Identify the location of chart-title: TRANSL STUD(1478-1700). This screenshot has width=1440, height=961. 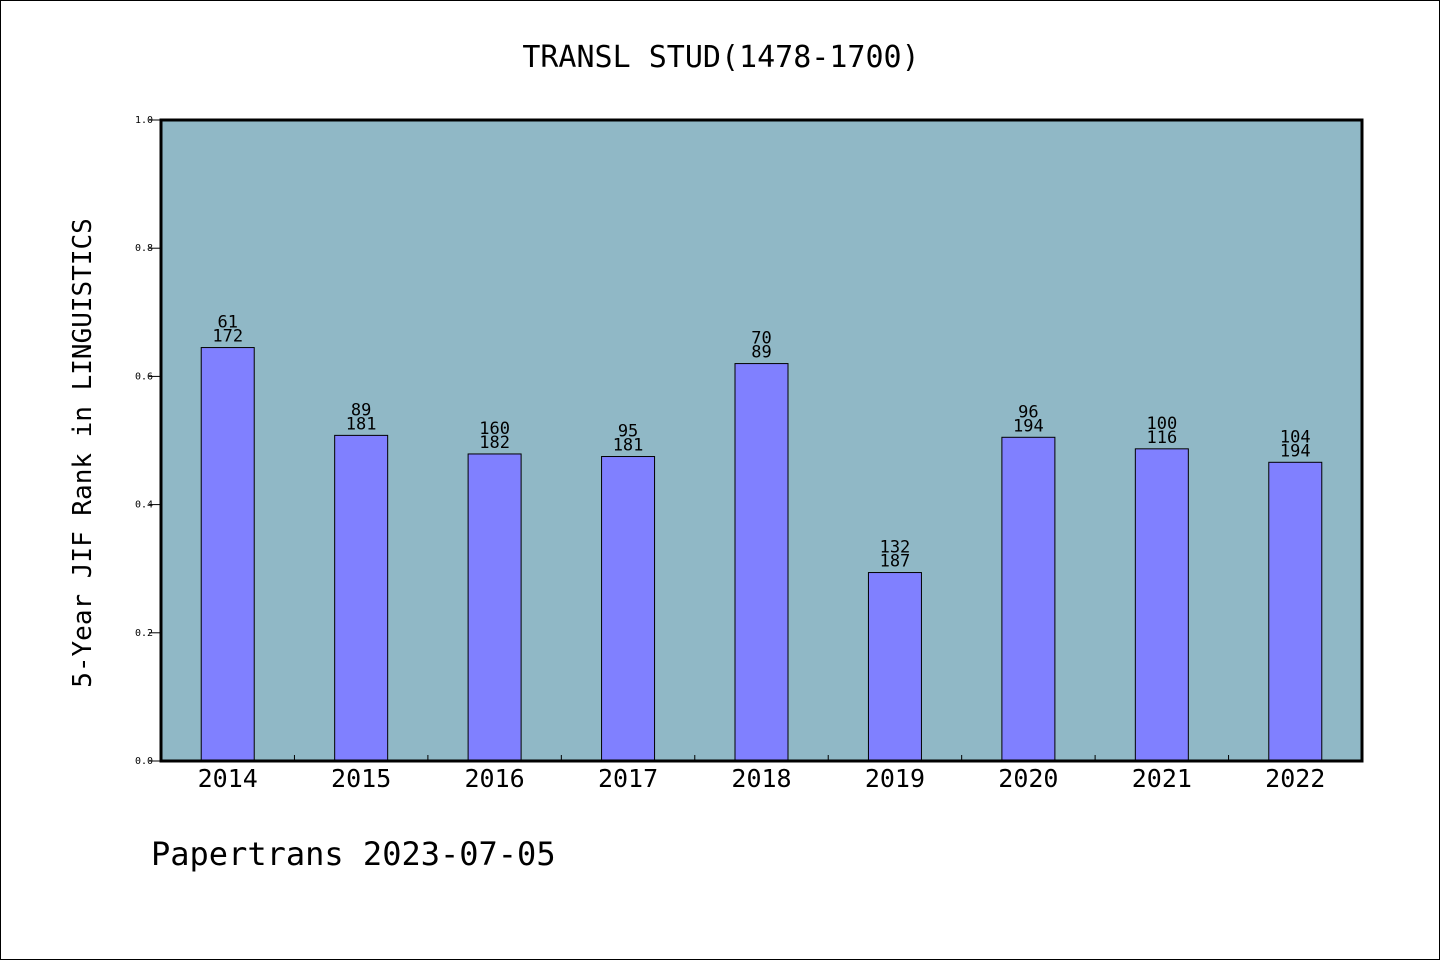
(720, 57).